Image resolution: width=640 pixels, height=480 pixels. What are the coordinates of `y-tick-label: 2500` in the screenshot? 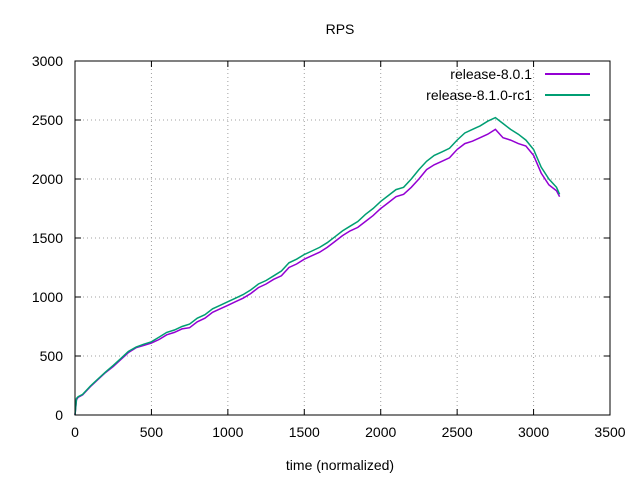 It's located at (47, 120).